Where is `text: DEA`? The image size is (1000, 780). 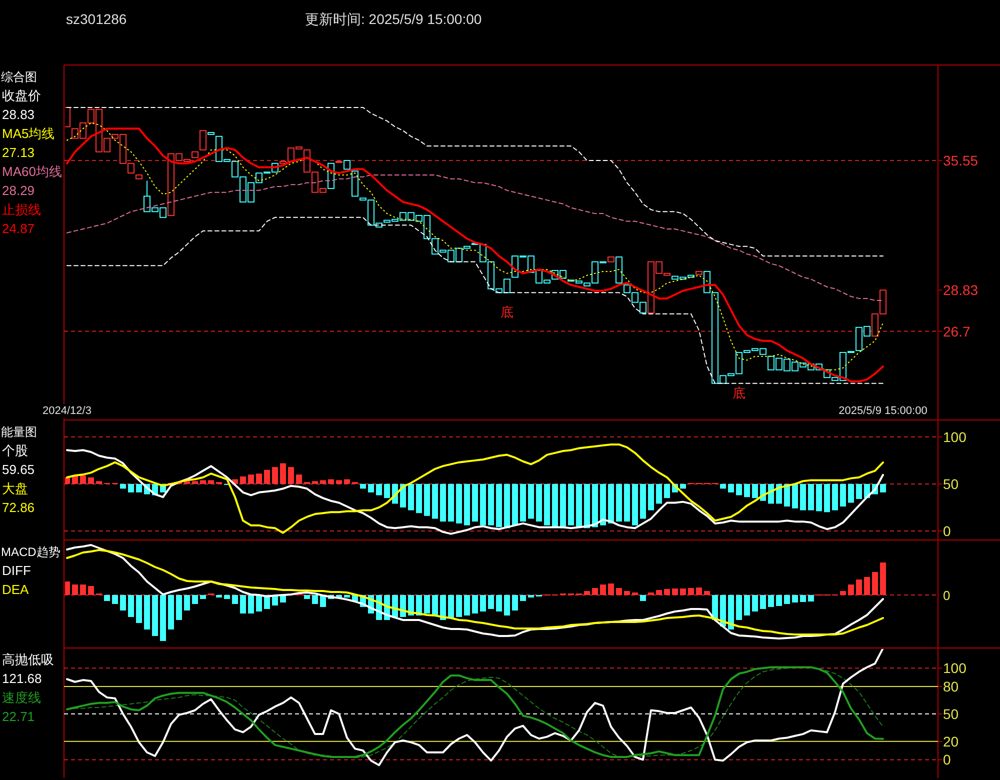
text: DEA is located at coordinates (16, 589).